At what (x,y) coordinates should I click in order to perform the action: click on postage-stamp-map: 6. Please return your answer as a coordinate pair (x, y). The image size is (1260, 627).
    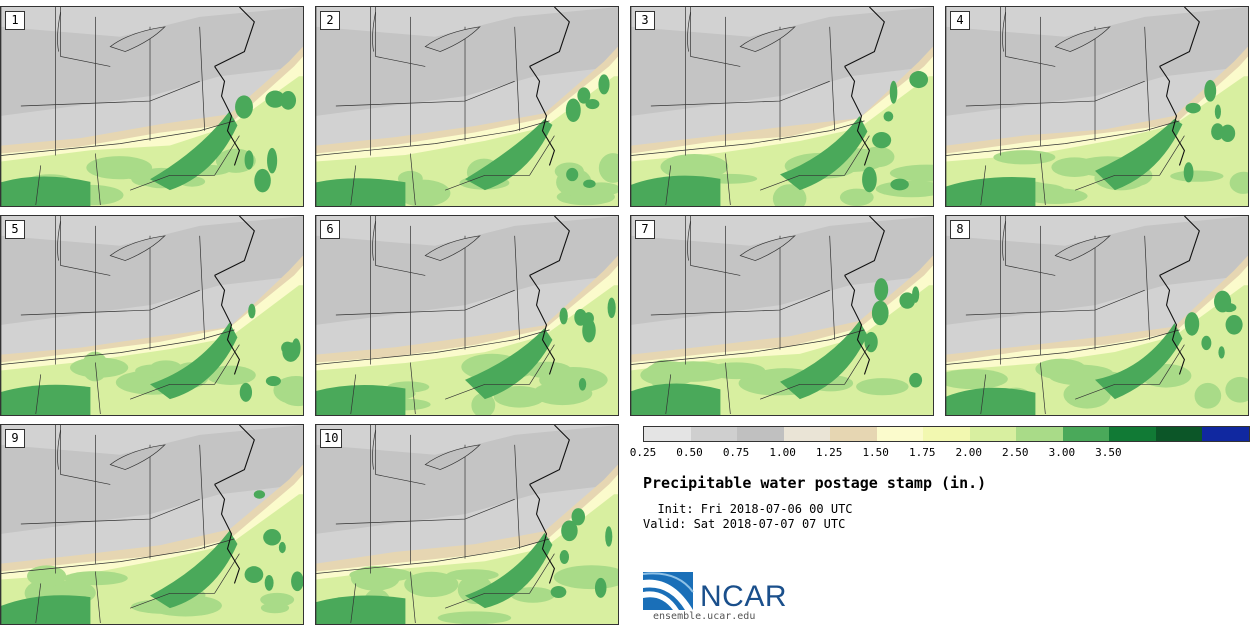
    Looking at the image, I should click on (467, 315).